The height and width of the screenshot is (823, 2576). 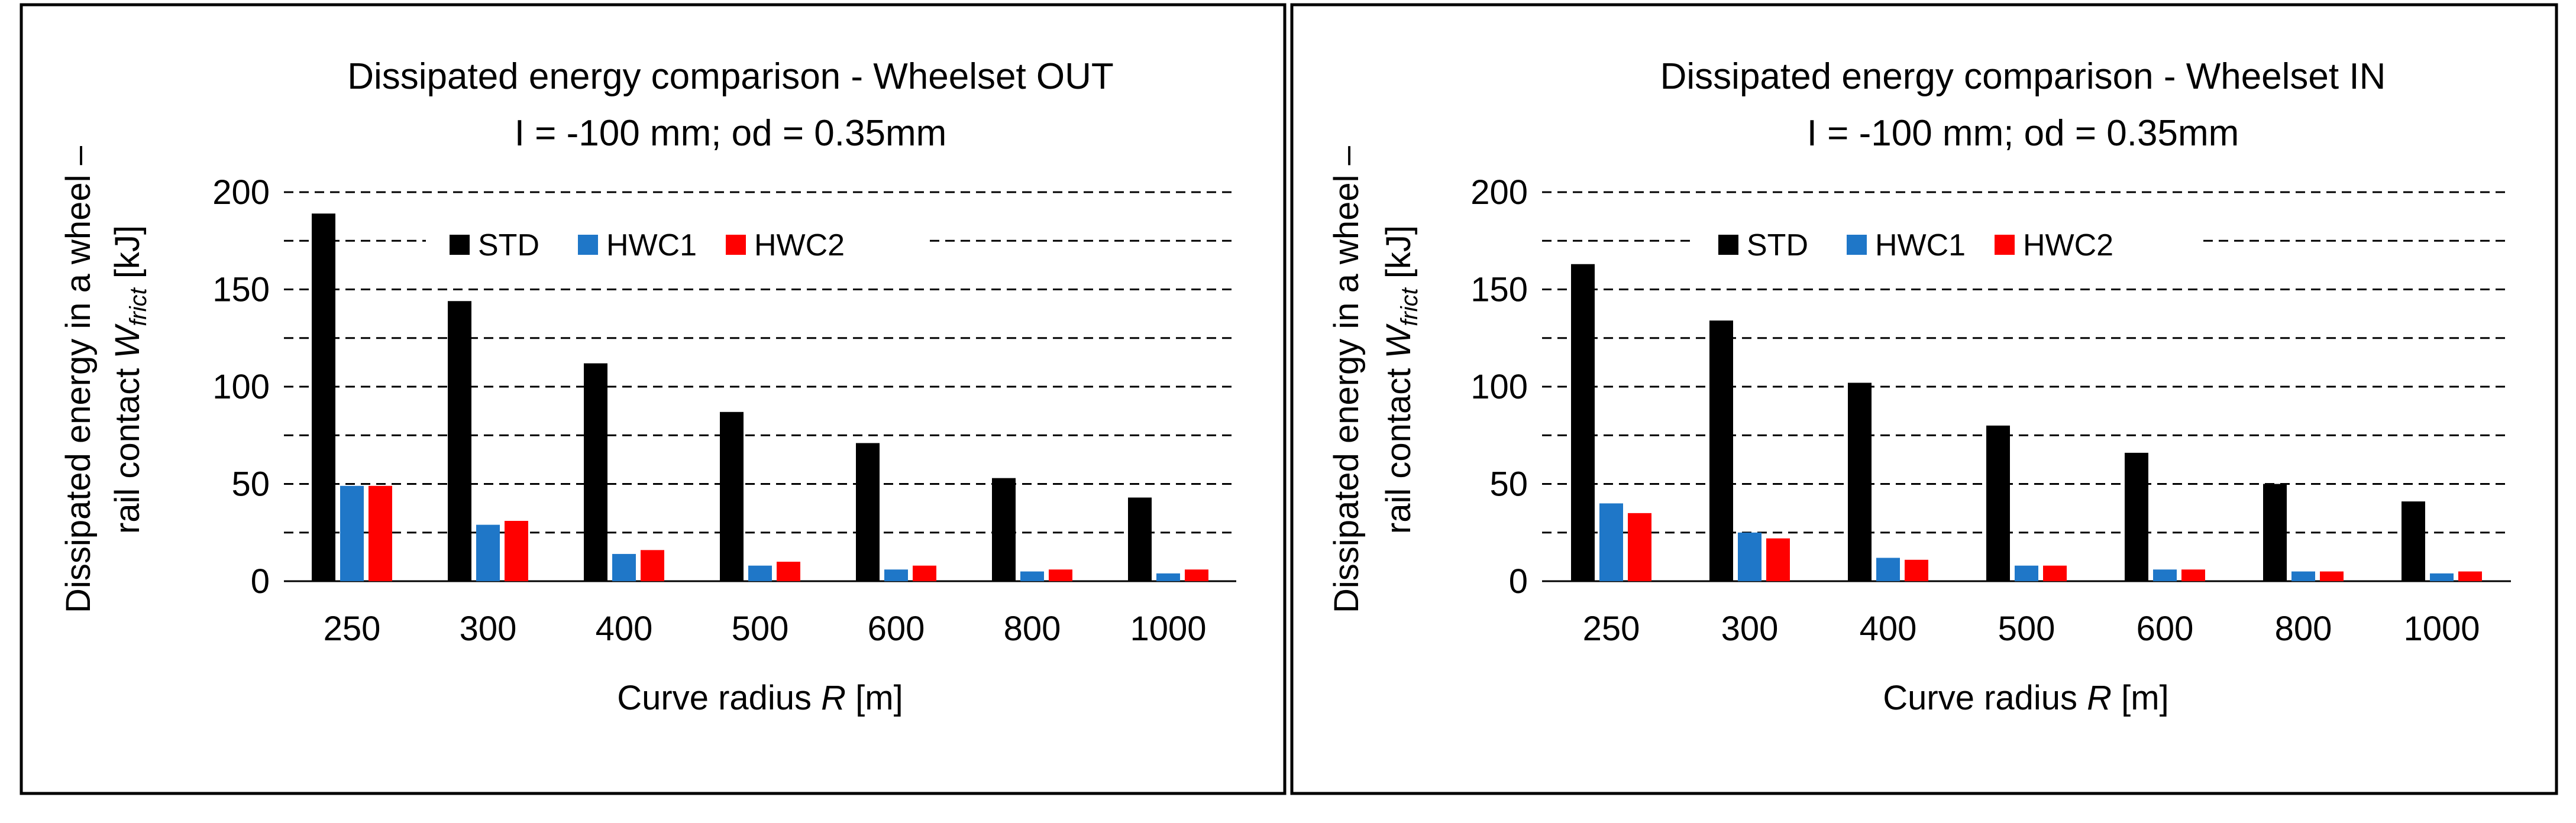 What do you see at coordinates (874, 698) in the screenshot?
I see `x-axis-title-suffix: [m]` at bounding box center [874, 698].